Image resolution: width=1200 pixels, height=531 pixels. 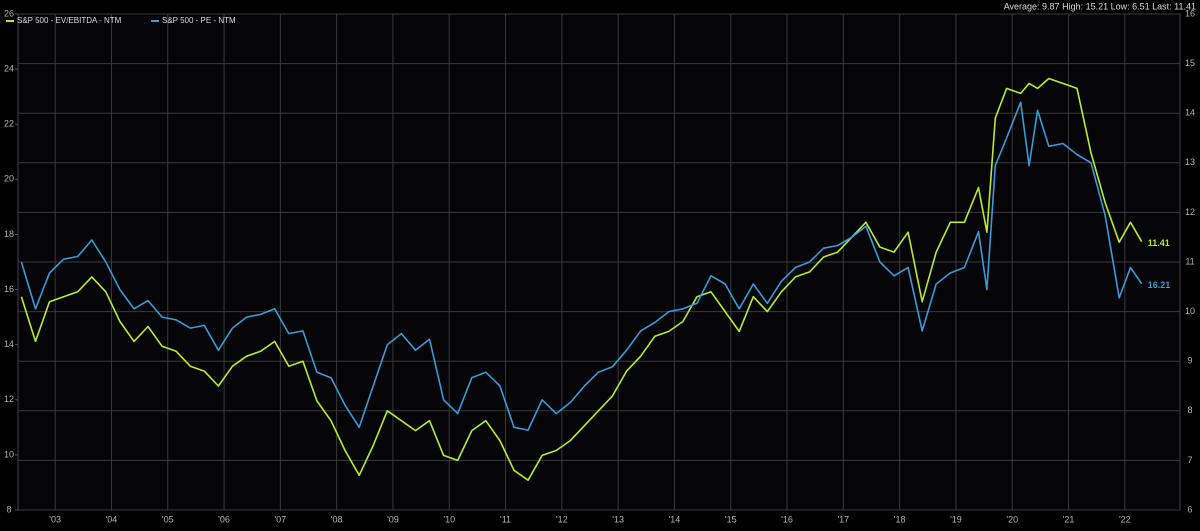 I want to click on y2-tick-label: 10, so click(x=1190, y=311).